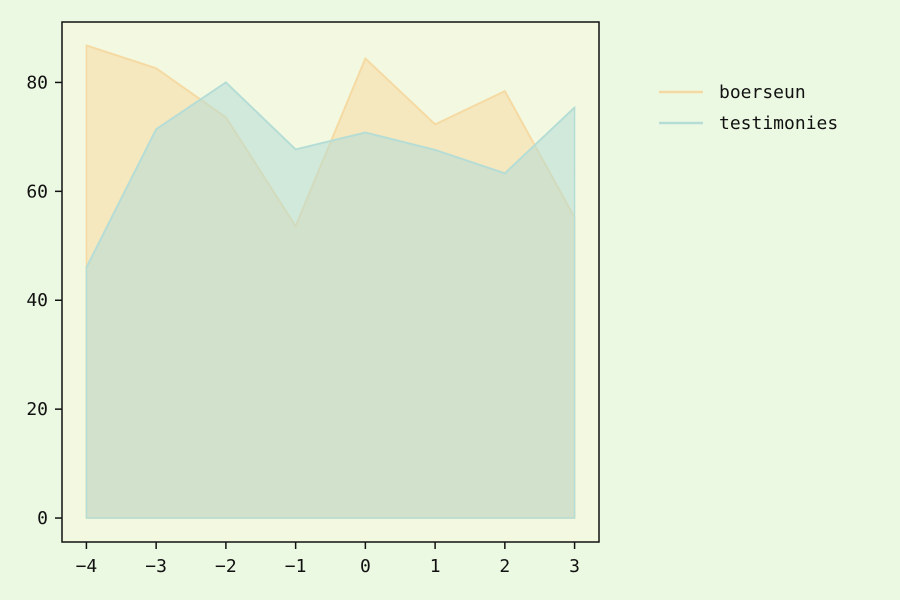  I want to click on y-axis: 0 20 40 60 80, so click(44, 300).